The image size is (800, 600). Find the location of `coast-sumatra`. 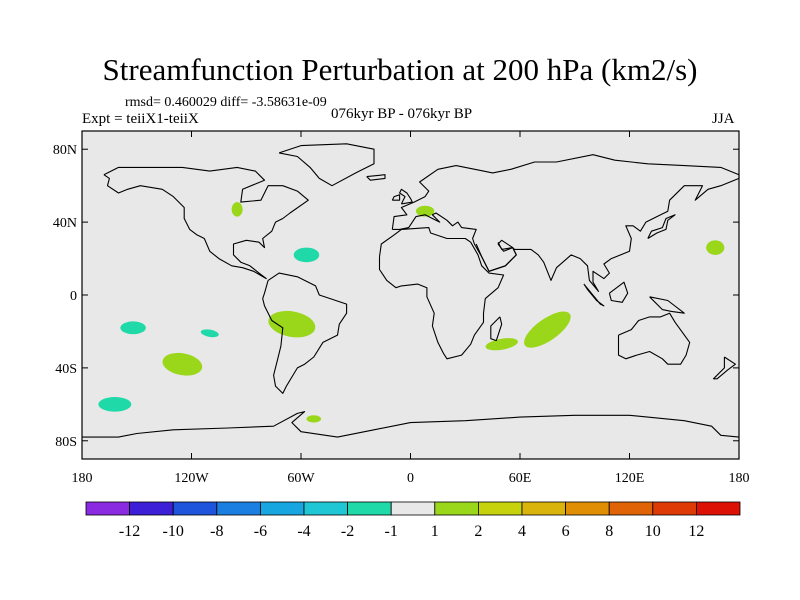

coast-sumatra is located at coordinates (594, 295).